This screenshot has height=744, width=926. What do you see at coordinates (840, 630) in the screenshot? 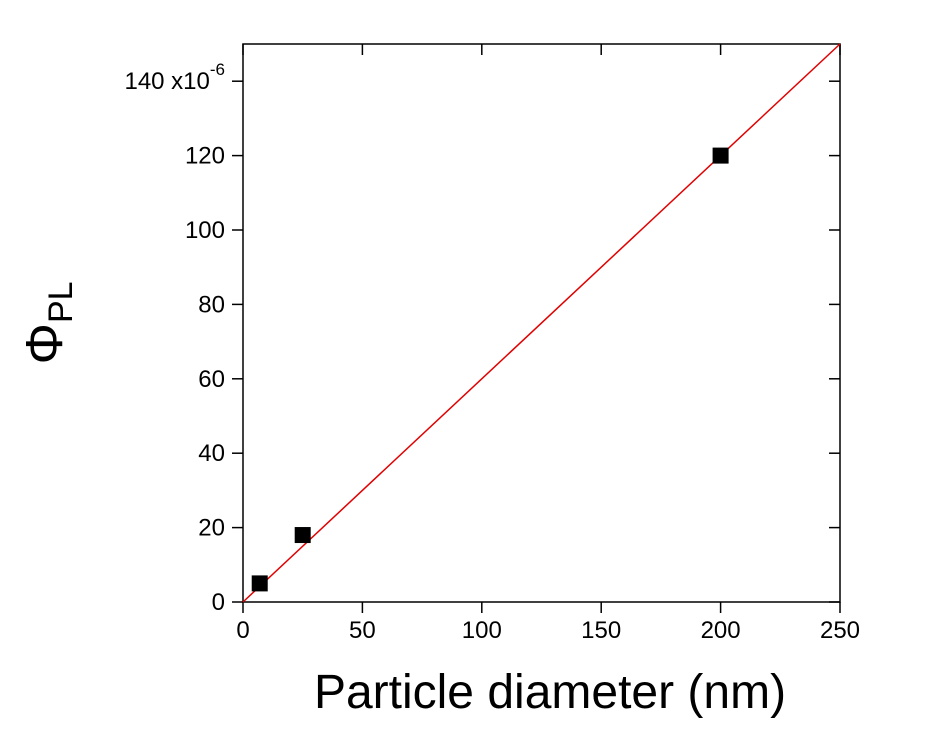
I see `x-tick-label: 250` at bounding box center [840, 630].